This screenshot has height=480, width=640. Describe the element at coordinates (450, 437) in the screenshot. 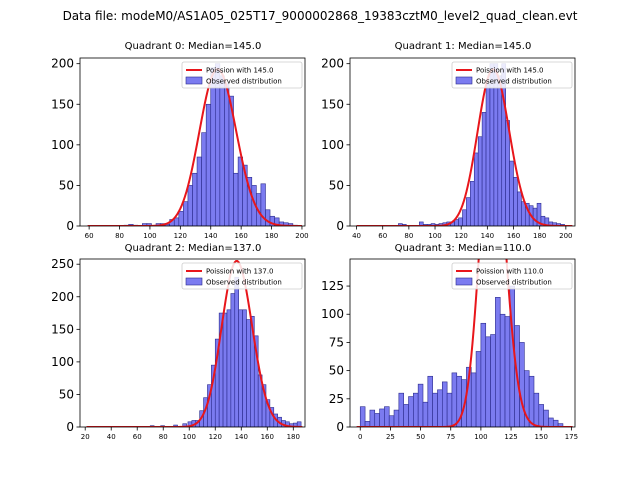

I see `x-tick-label: 75` at that location.